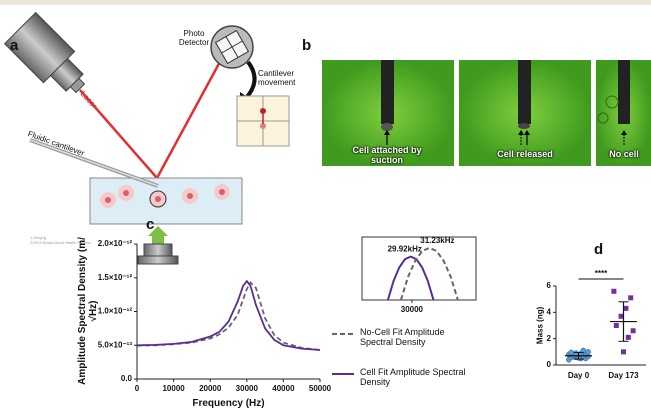 This screenshot has height=411, width=651. I want to click on movement-label: Cantilever movement, so click(277, 78).